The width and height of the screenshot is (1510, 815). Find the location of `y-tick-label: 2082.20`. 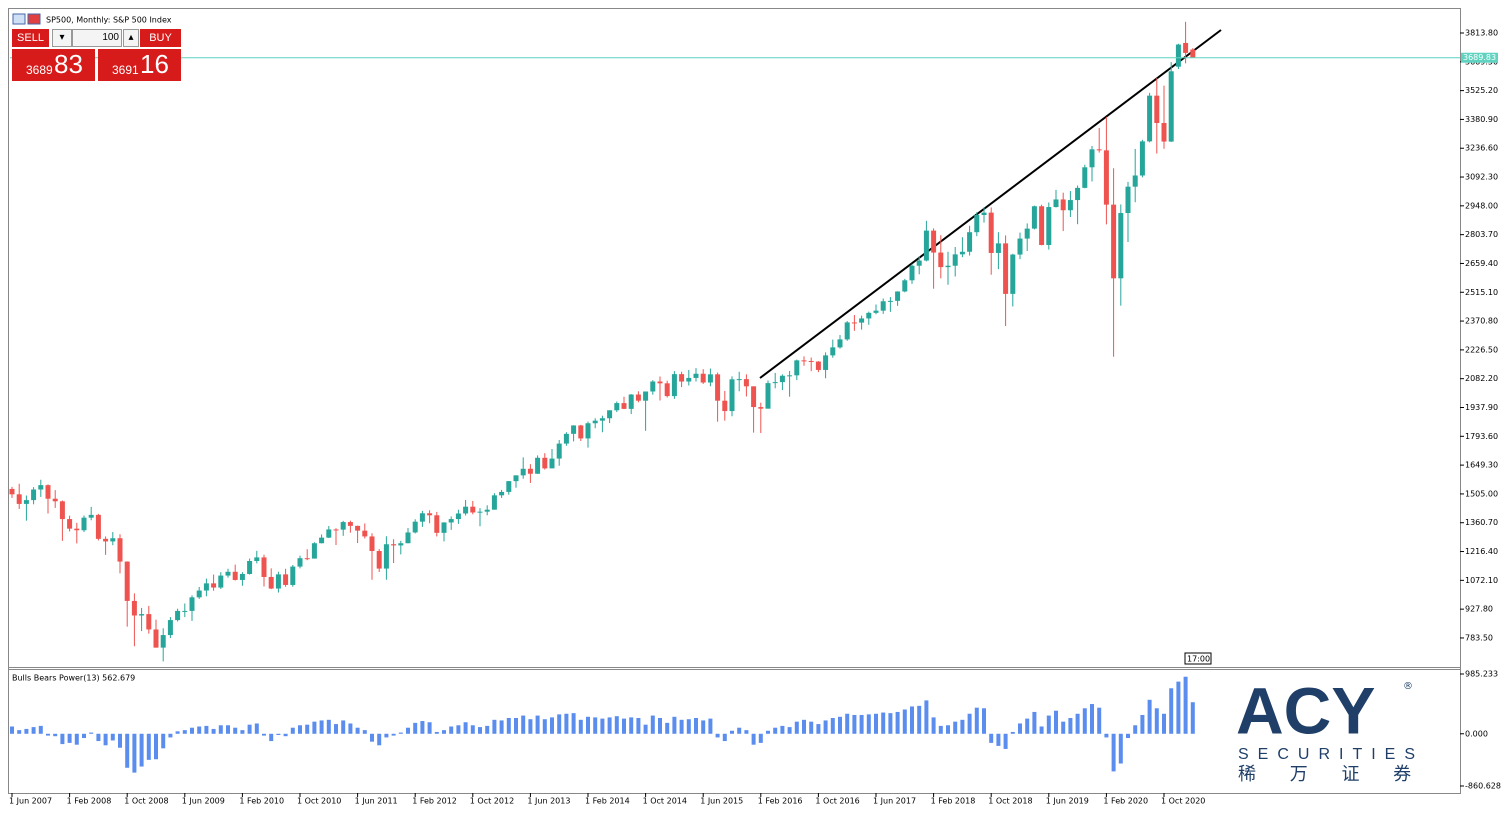

y-tick-label: 2082.20 is located at coordinates (1481, 378).